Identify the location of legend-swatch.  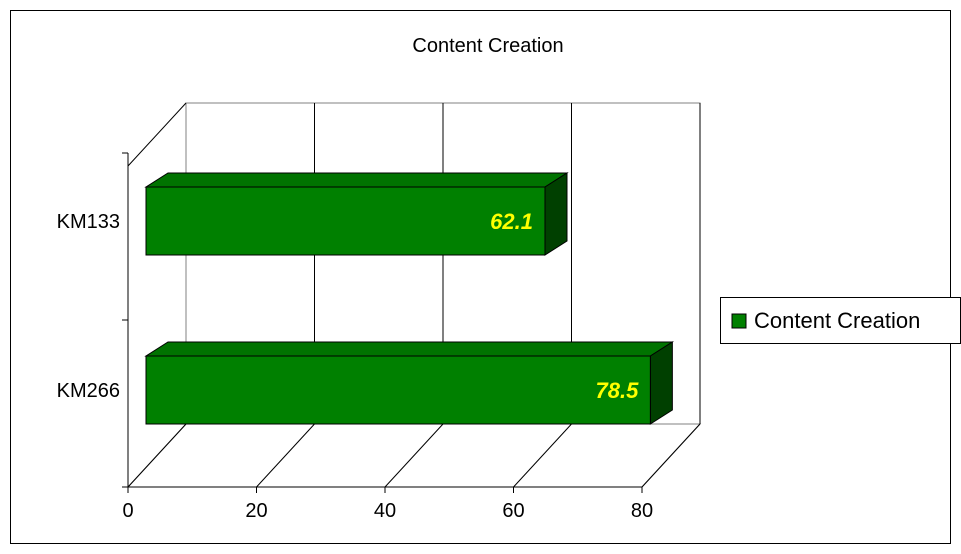
(739, 321).